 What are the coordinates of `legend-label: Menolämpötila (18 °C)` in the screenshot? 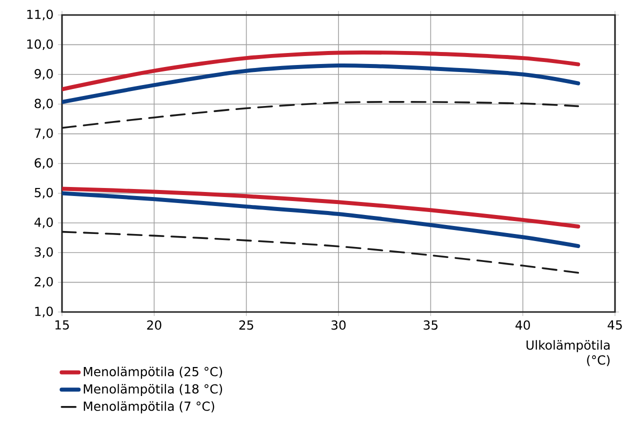 It's located at (153, 390).